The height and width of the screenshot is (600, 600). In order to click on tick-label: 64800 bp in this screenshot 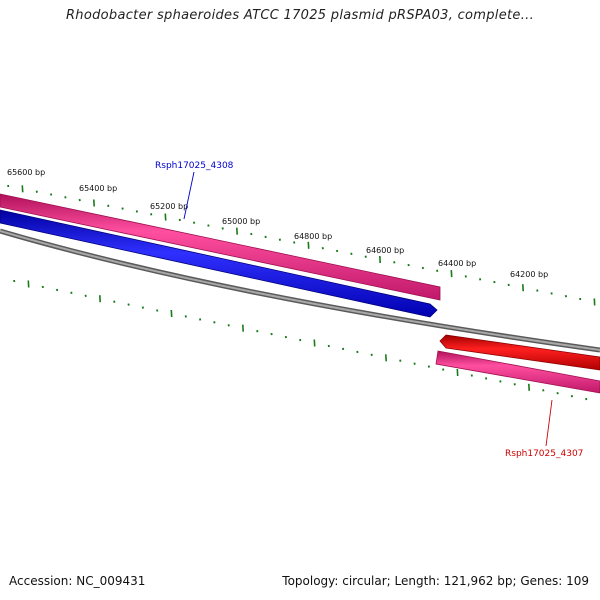, I will do `click(313, 236)`.